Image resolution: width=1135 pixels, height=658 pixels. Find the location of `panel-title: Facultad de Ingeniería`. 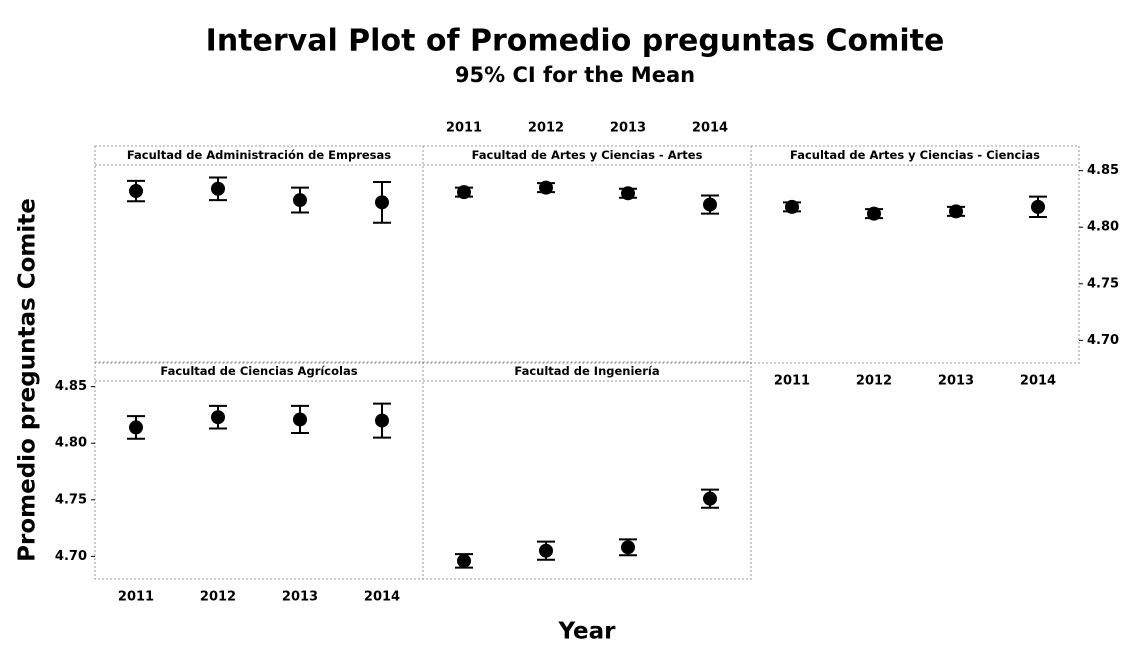

panel-title: Facultad de Ingeniería is located at coordinates (586, 371).